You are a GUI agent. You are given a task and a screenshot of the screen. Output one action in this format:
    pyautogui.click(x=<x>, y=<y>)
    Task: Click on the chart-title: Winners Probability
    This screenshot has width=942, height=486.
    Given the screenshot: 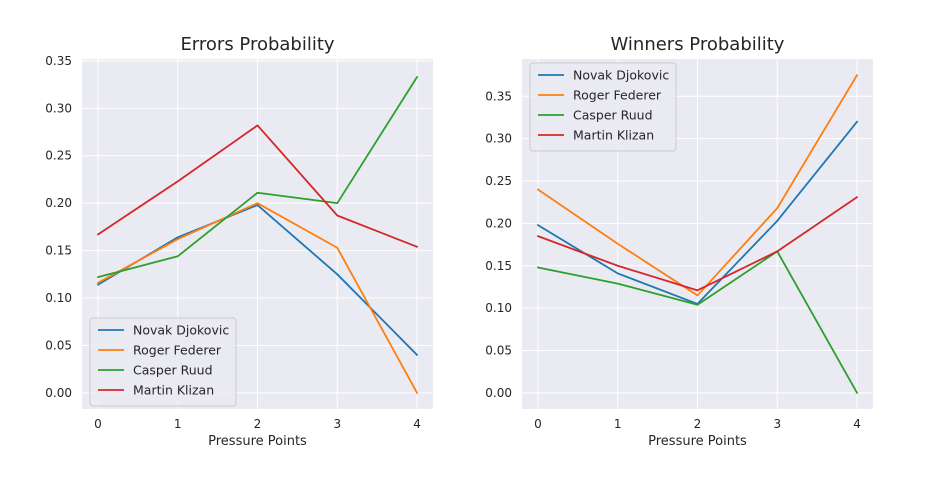 What is the action you would take?
    pyautogui.click(x=698, y=44)
    